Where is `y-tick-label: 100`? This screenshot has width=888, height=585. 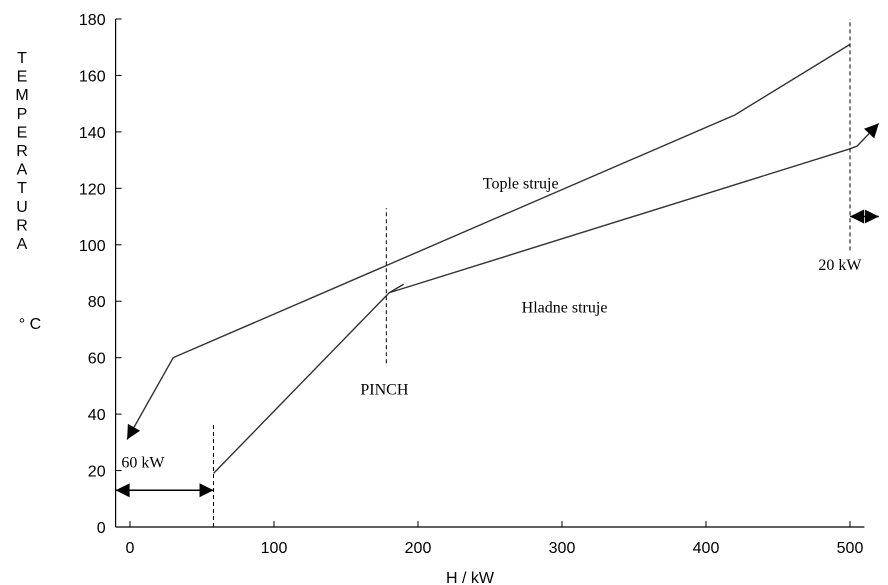
y-tick-label: 100 is located at coordinates (92, 246).